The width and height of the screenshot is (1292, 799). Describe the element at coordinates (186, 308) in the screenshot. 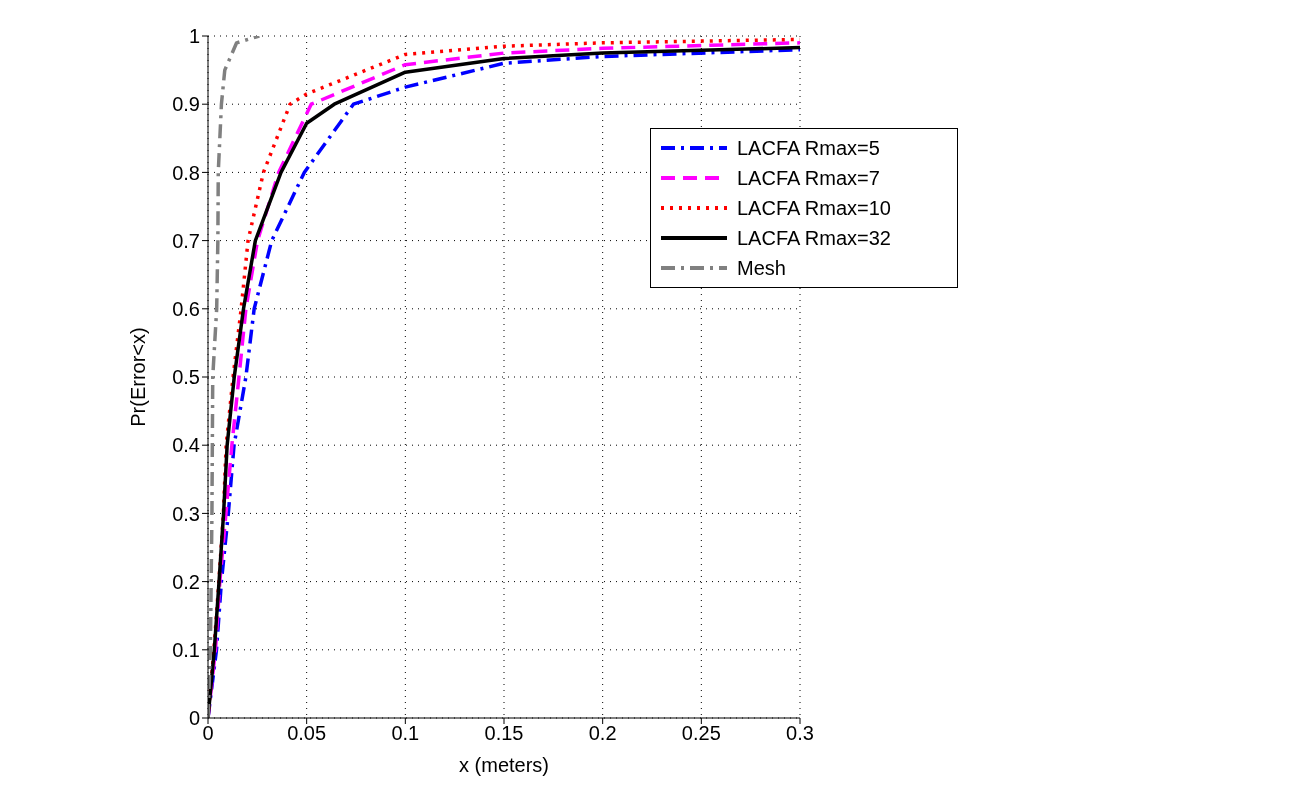

I see `y-tick-label: 0.6` at that location.